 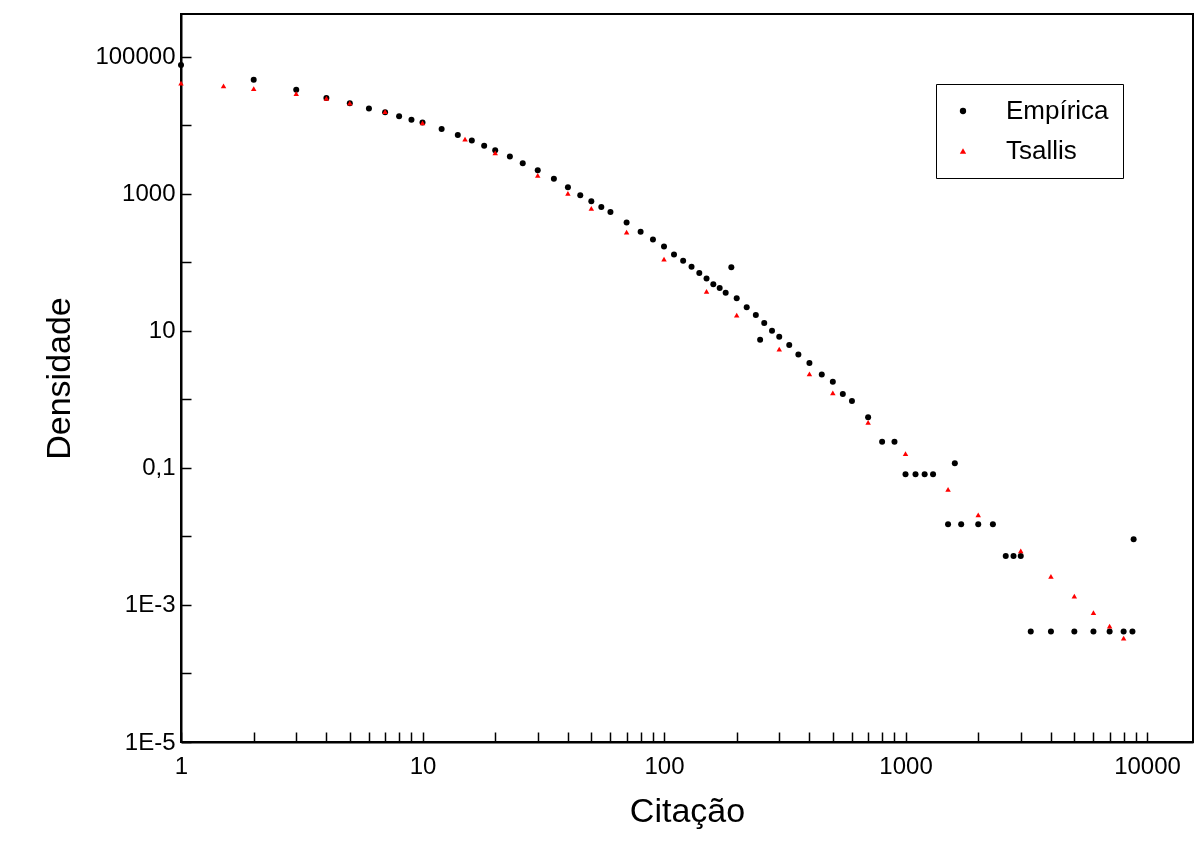 I want to click on y-tick-label: 1000, so click(x=149, y=193).